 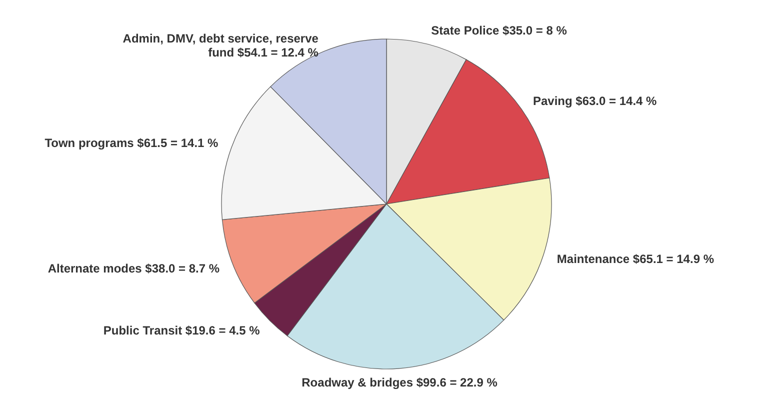 What do you see at coordinates (635, 259) in the screenshot?
I see `slice-label: Maintenance $65.1 = 14.9 %` at bounding box center [635, 259].